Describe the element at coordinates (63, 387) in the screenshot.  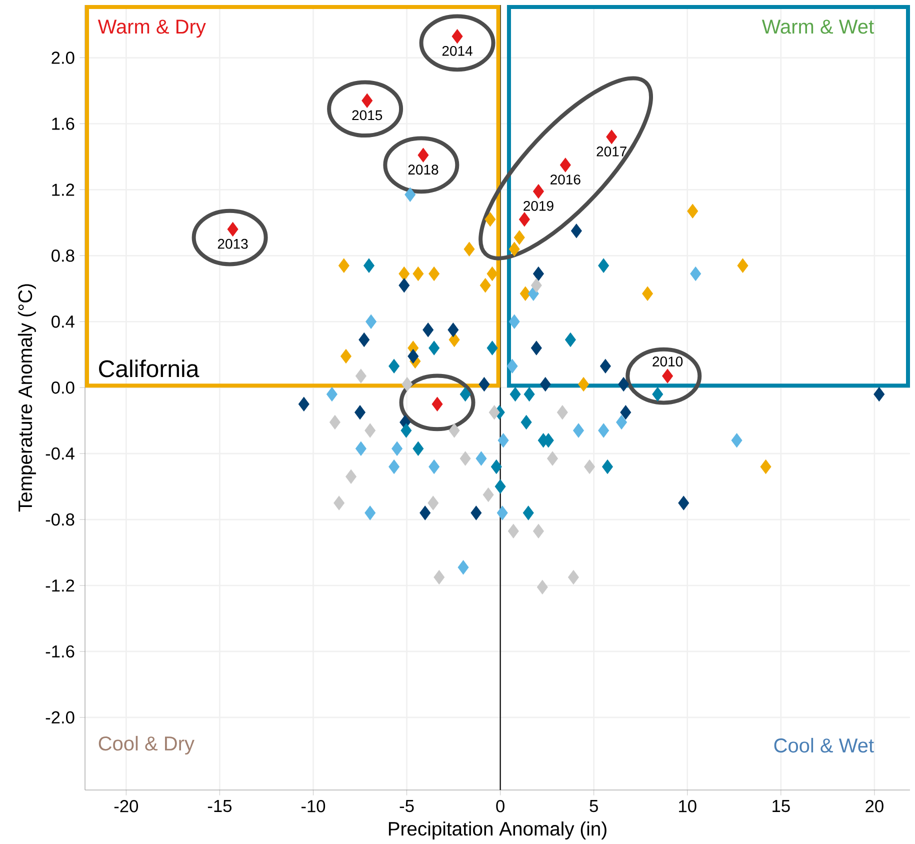
I see `y-tick-label: 0.0` at that location.